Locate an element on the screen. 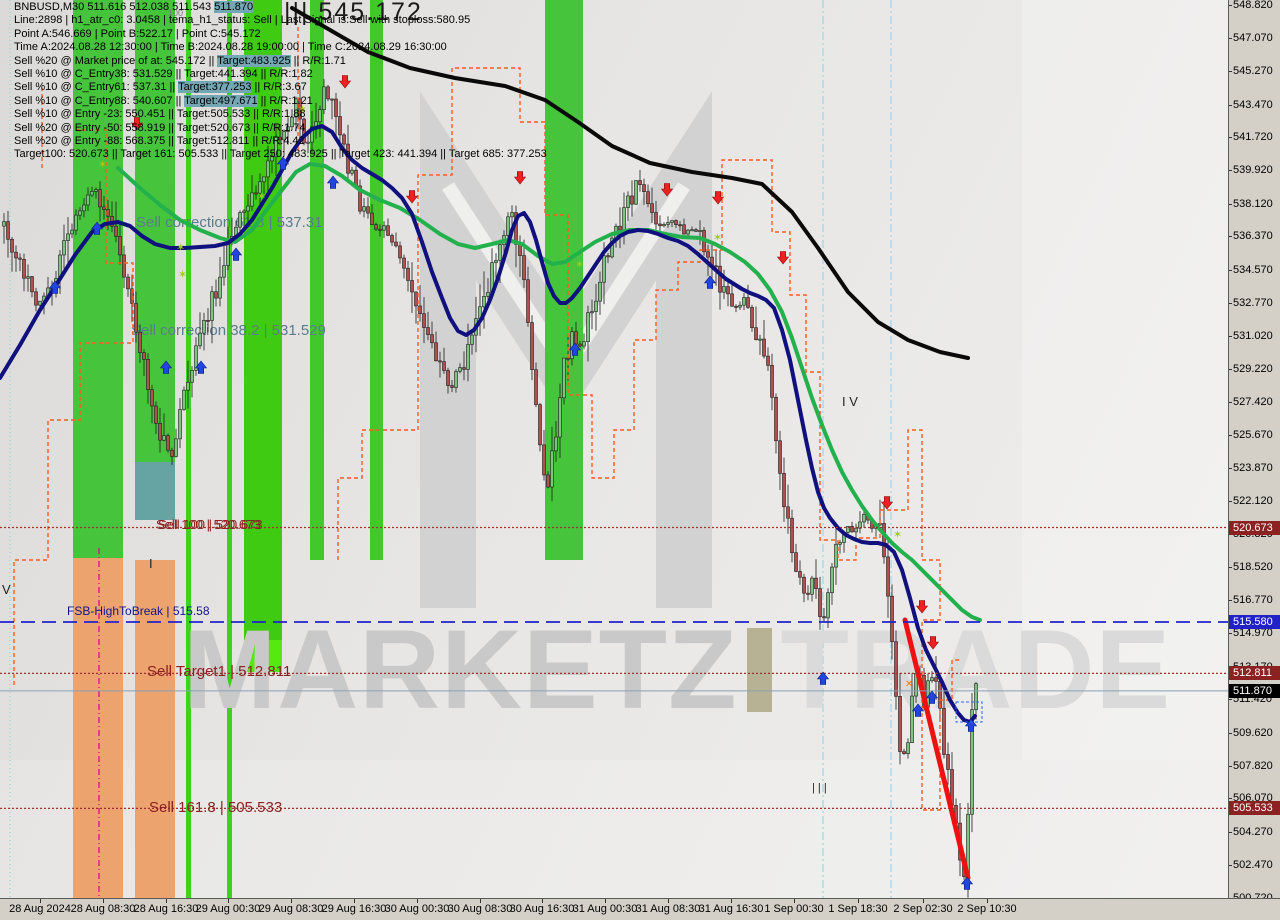 Image resolution: width=1280 pixels, height=920 pixels. price-tick-label: 509.620 is located at coordinates (1253, 732).